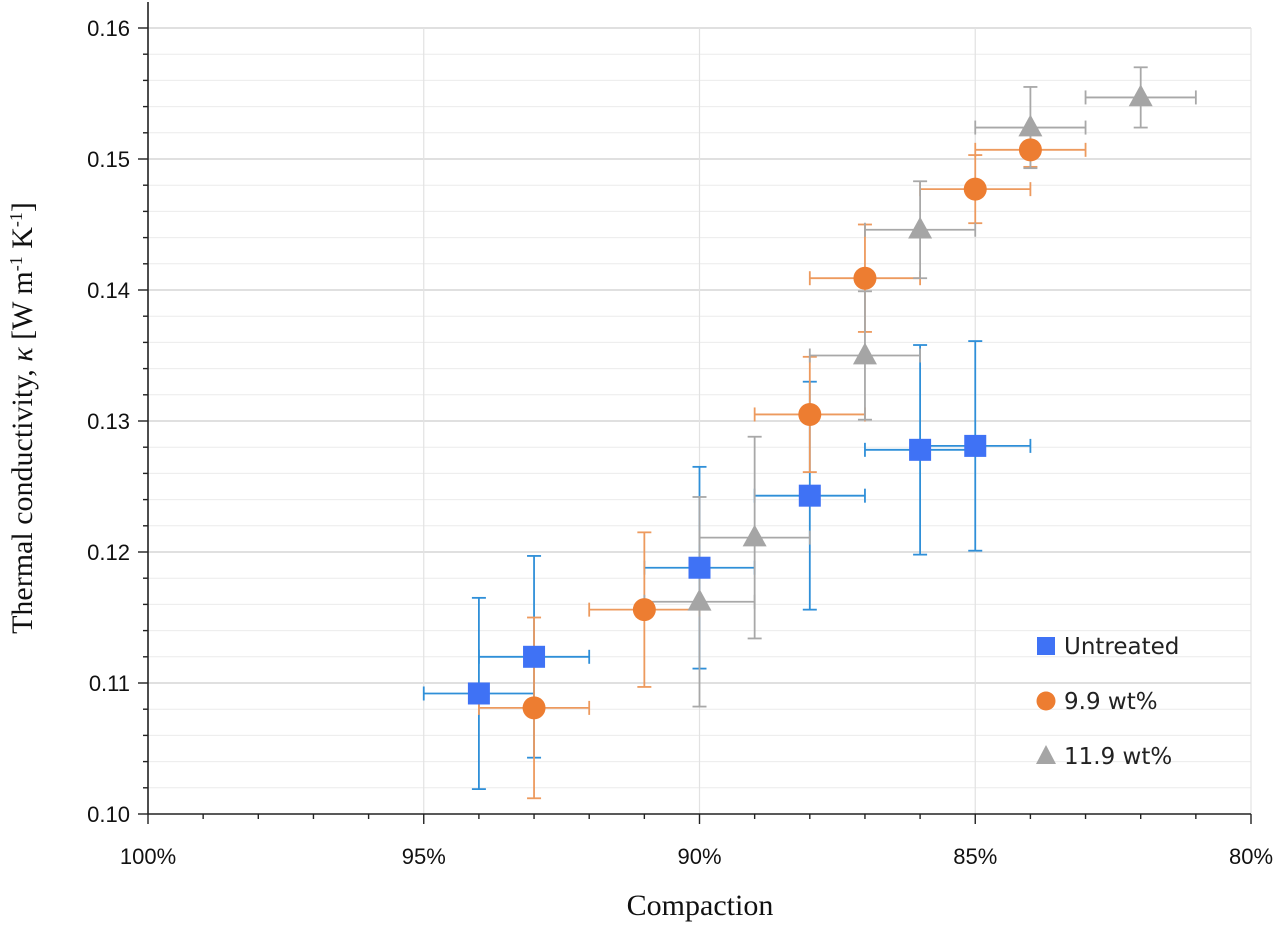 This screenshot has height=925, width=1280. I want to click on y-tick-label: 0.16, so click(108, 28).